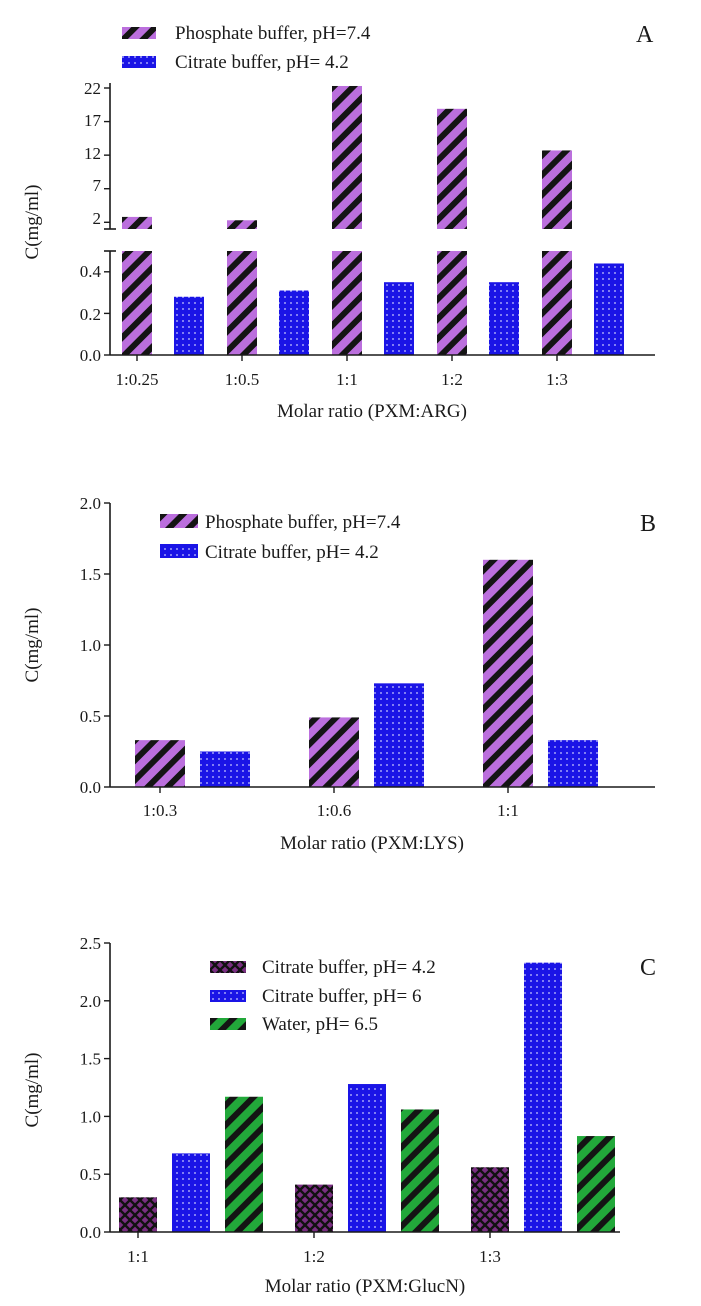 Image resolution: width=701 pixels, height=1306 pixels. Describe the element at coordinates (648, 524) in the screenshot. I see `panel-letter: B` at that location.